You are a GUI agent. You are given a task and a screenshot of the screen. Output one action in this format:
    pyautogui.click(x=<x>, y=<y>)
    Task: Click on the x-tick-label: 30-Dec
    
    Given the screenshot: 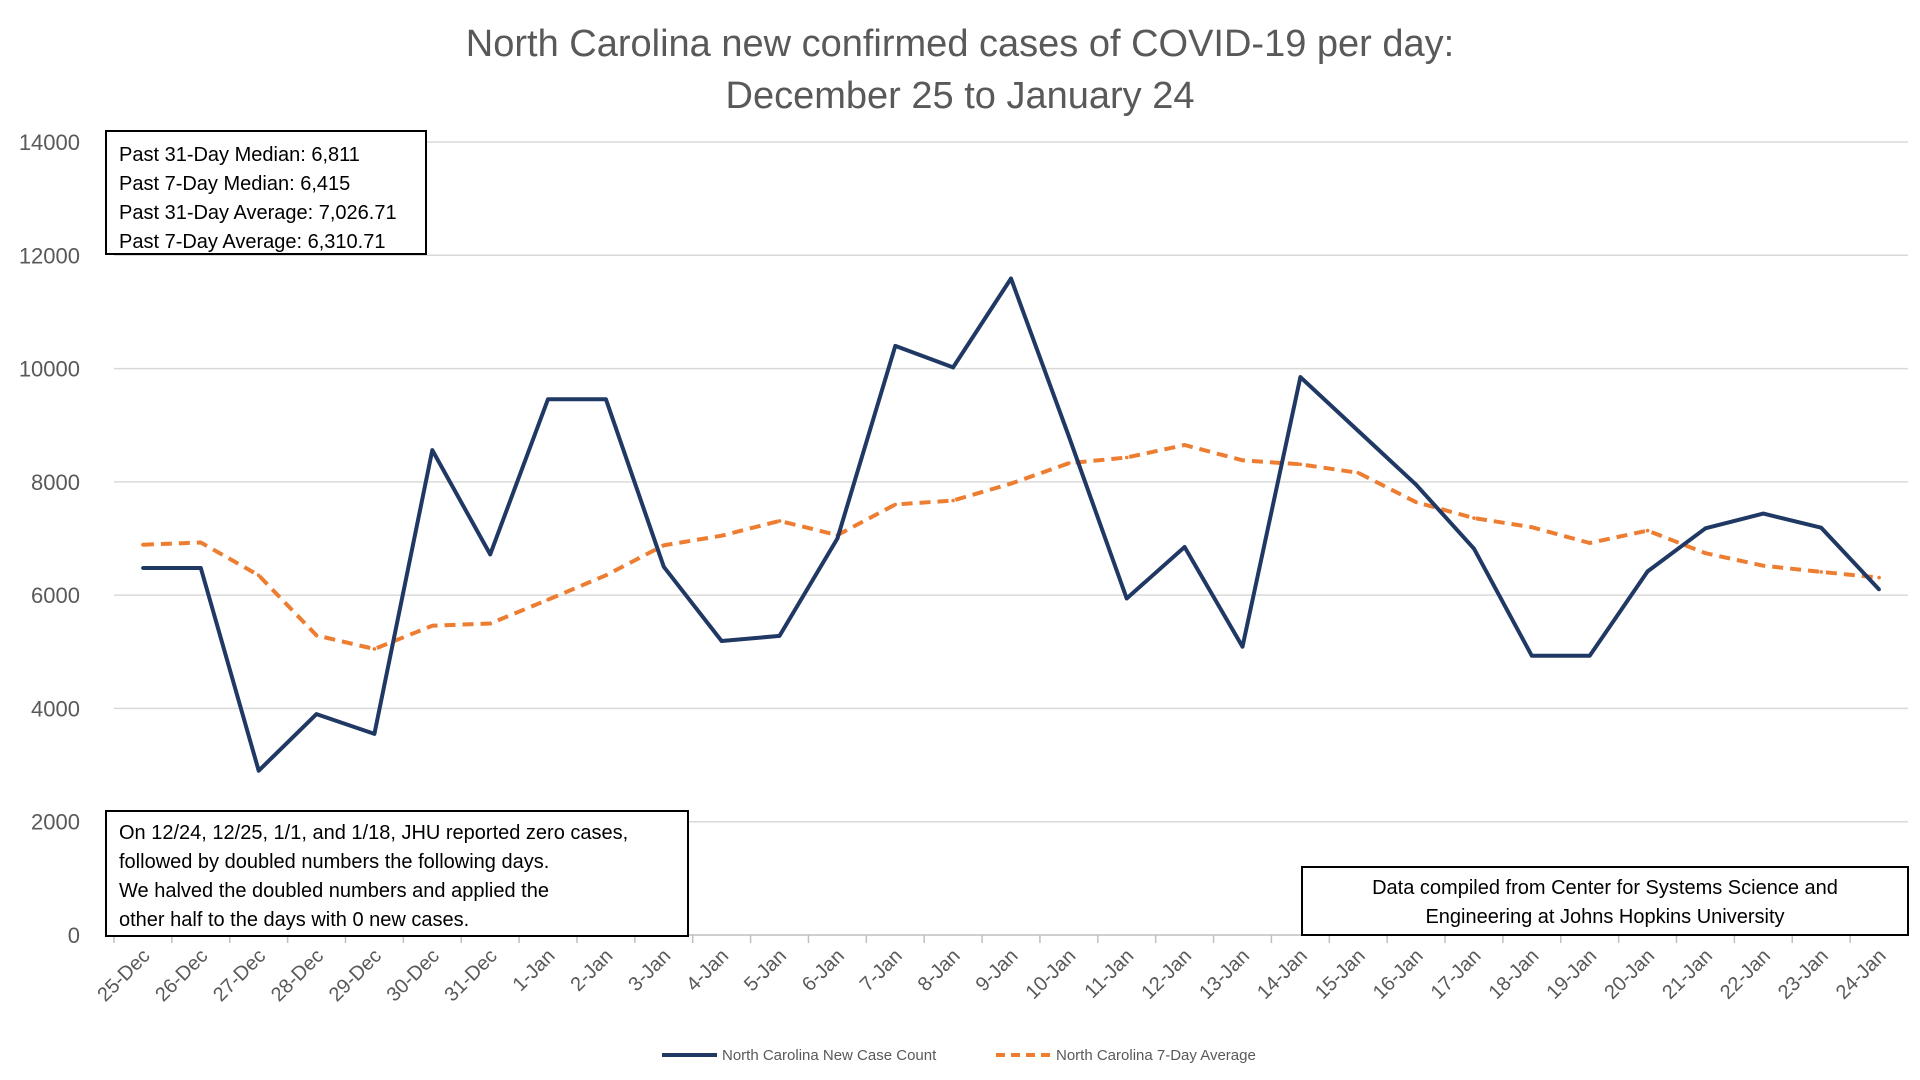 What is the action you would take?
    pyautogui.click(x=413, y=975)
    